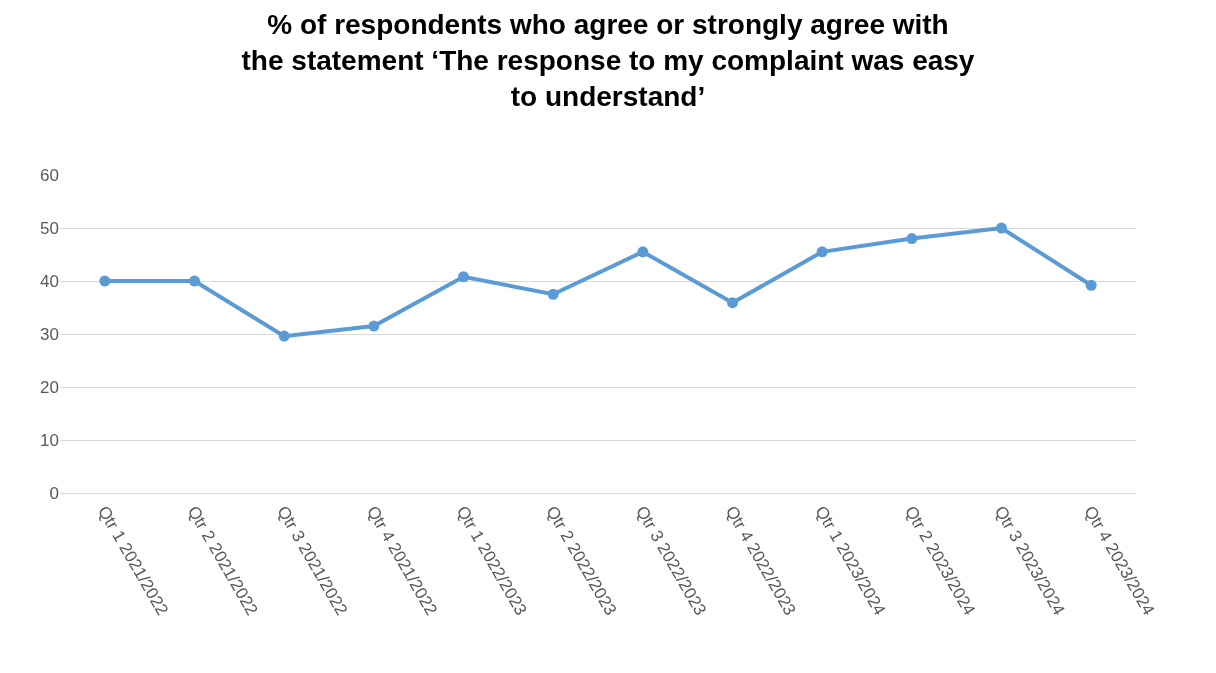 The height and width of the screenshot is (673, 1216). I want to click on y-tick-label: 30, so click(49, 334).